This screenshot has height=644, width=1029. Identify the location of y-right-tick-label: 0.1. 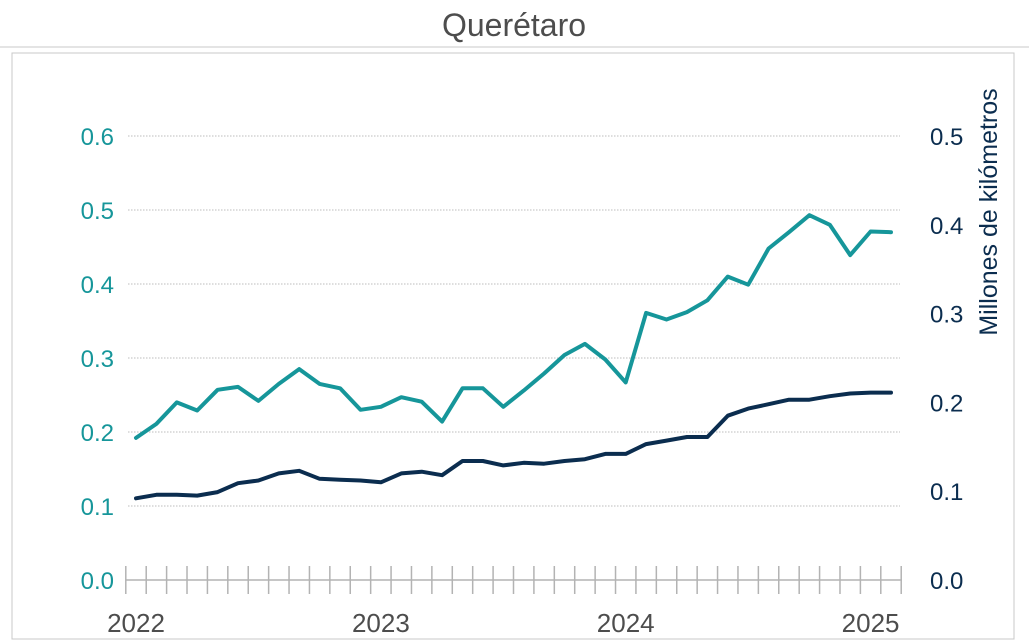
(946, 492).